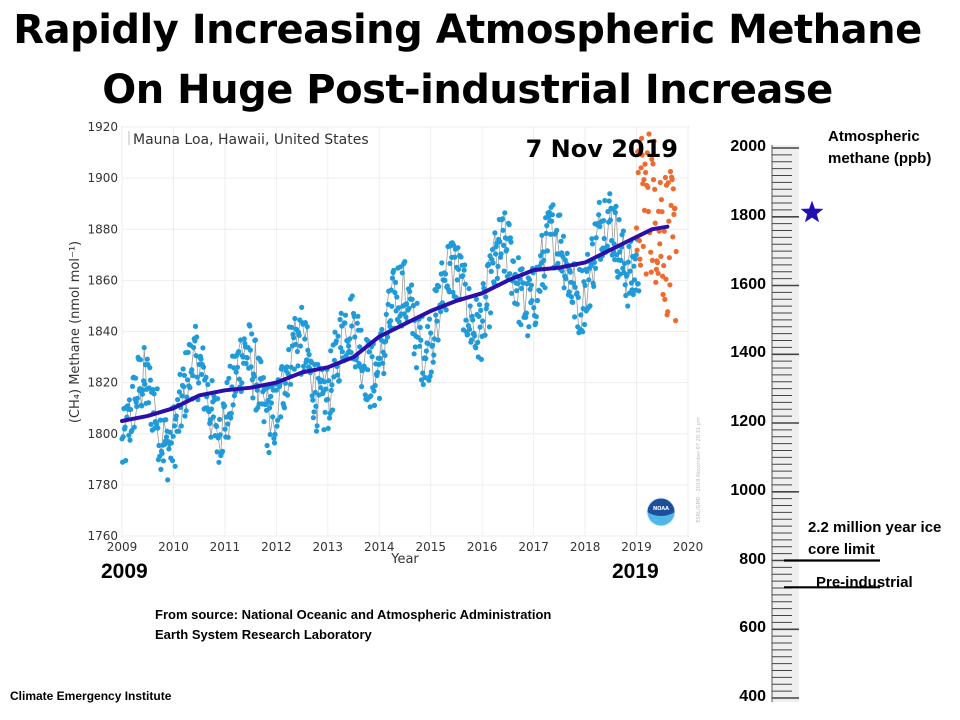  I want to click on logo-text: NOAA, so click(661, 509).